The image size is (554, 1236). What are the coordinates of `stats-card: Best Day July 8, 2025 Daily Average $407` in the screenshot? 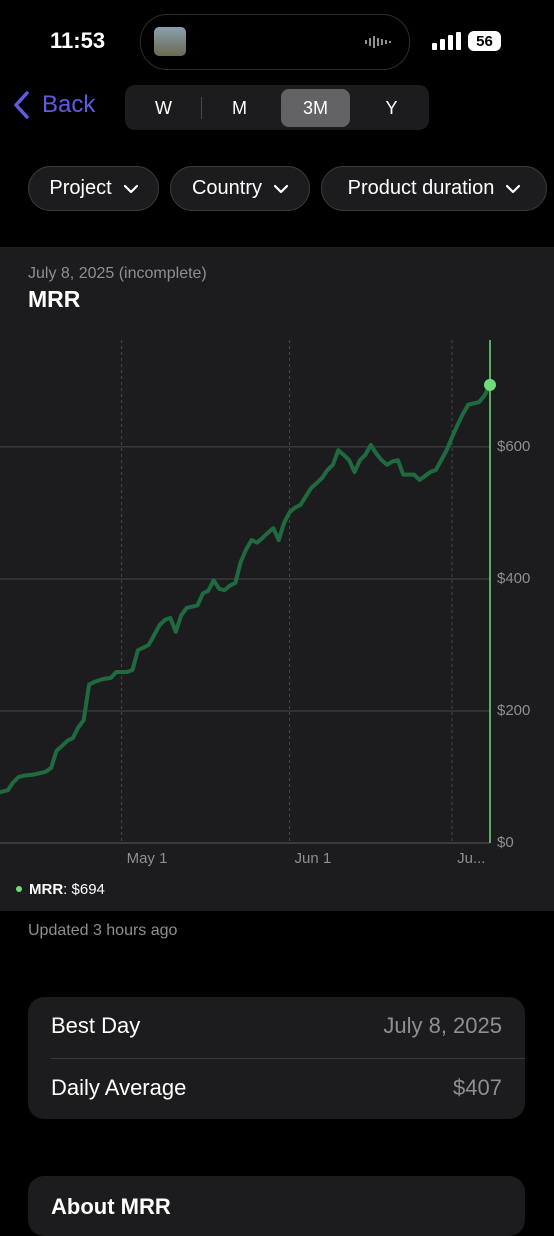 It's located at (276, 1058).